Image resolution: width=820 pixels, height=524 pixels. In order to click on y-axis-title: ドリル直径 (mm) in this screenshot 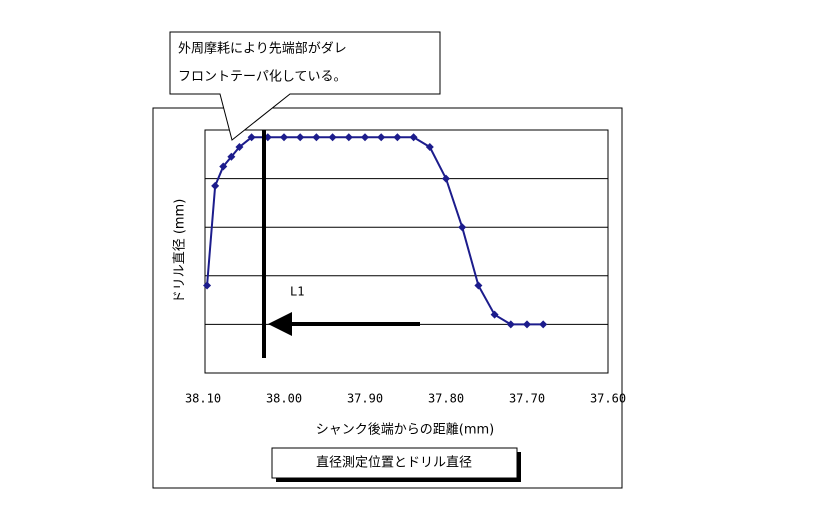, I will do `click(180, 251)`.